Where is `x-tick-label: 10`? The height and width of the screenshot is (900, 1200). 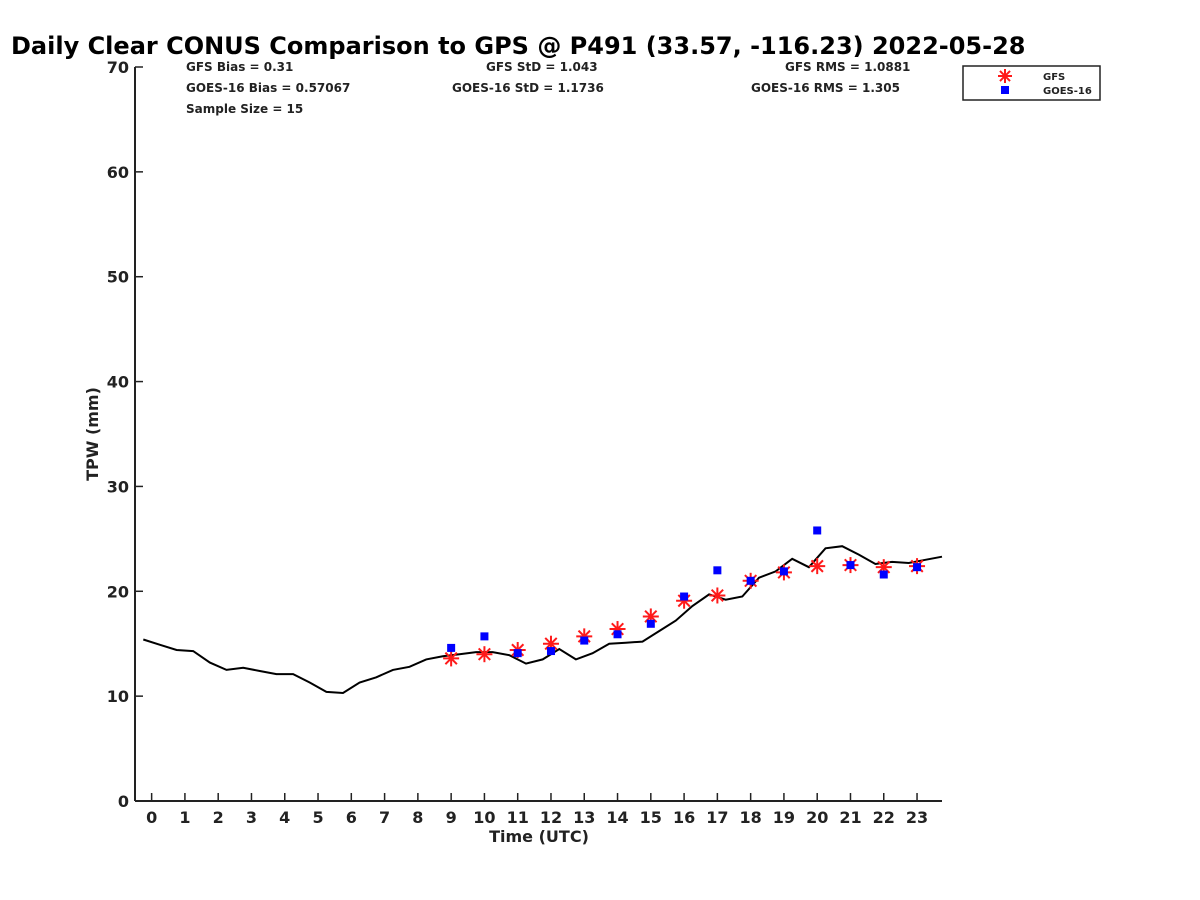 x-tick-label: 10 is located at coordinates (484, 817).